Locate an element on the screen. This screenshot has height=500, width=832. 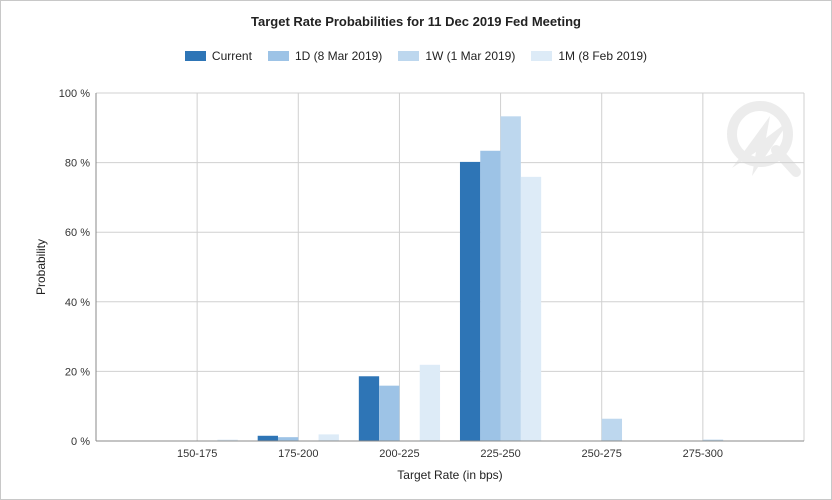
legend-item-1m: 1M (8 Feb 2019) is located at coordinates (589, 56).